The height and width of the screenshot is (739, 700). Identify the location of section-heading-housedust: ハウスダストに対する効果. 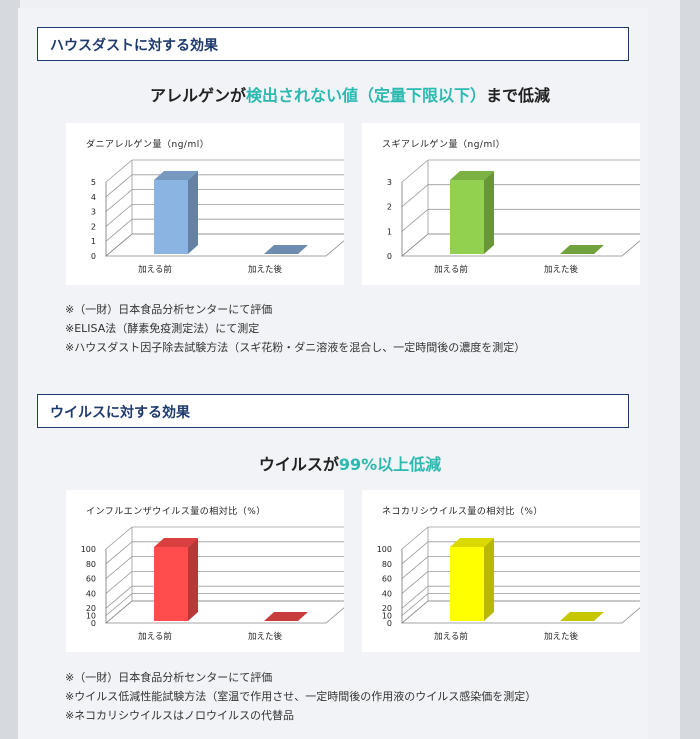
(333, 44).